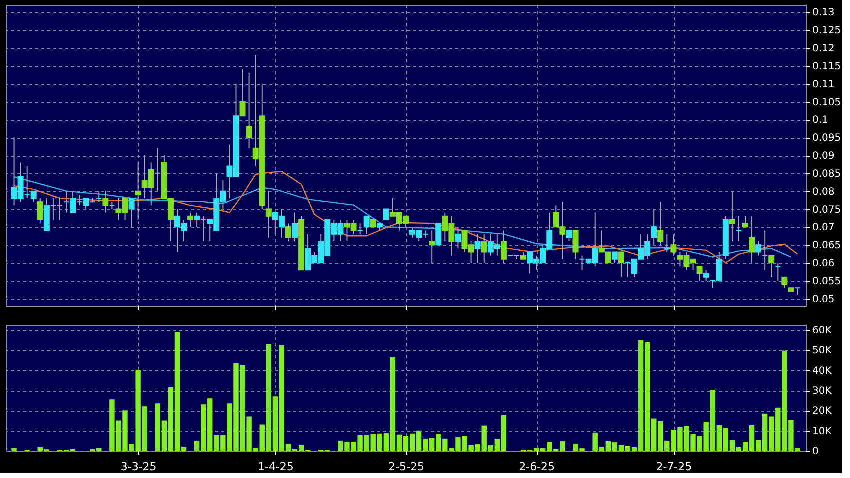  Describe the element at coordinates (827, 210) in the screenshot. I see `y-tick-label: 0.075` at that location.